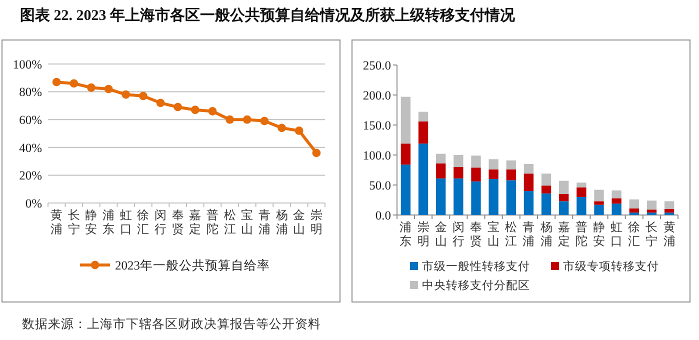 The width and height of the screenshot is (699, 340). What do you see at coordinates (476, 234) in the screenshot?
I see `x-tick-label: 奉贤` at bounding box center [476, 234].